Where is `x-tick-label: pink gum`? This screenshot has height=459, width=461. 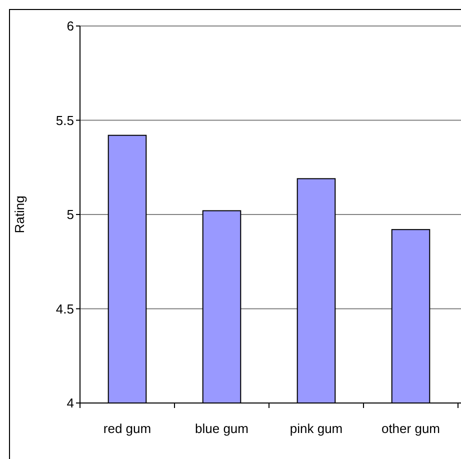
x-tick-label: pink gum is located at coordinates (316, 428).